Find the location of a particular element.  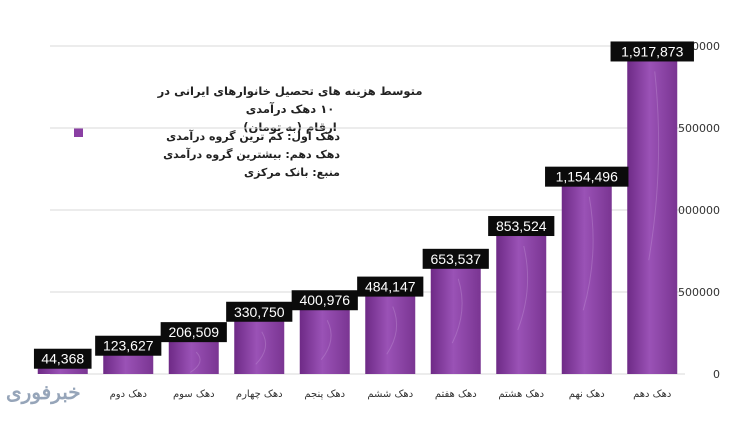

category-label: دهک پنجم is located at coordinates (324, 394).